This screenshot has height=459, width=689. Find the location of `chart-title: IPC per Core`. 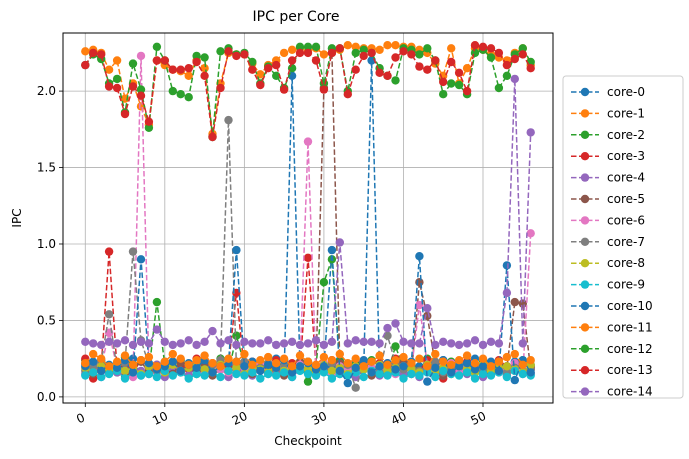

chart-title: IPC per Core is located at coordinates (296, 17).